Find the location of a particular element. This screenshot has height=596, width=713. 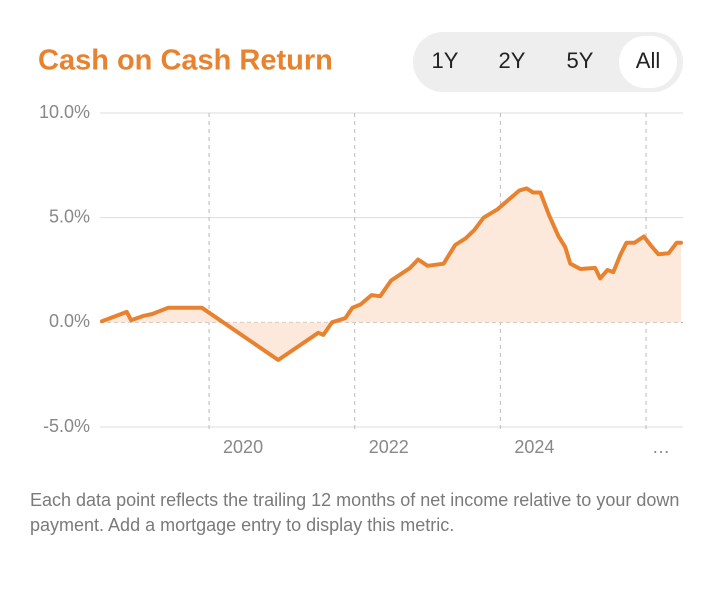

selected-pill is located at coordinates (648, 62).